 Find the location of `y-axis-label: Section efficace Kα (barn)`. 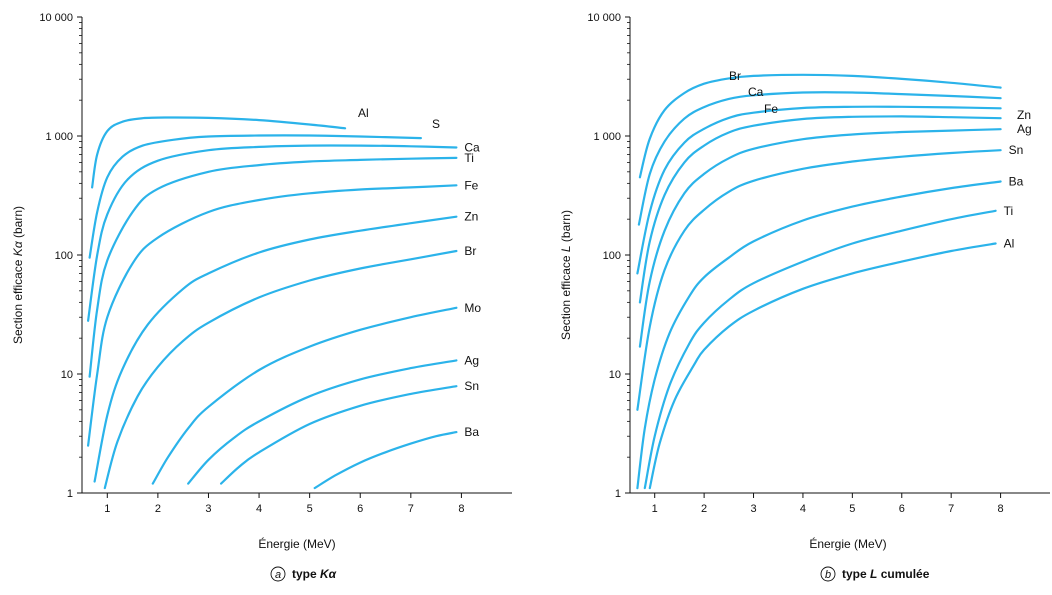

y-axis-label: Section efficace Kα (barn) is located at coordinates (18, 275).